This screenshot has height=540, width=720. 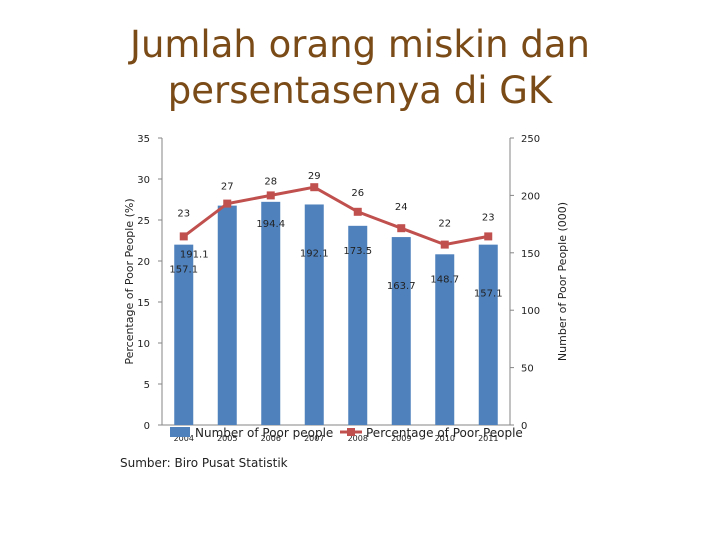 I want to click on y-right-tick-label: 150, so click(x=530, y=254).